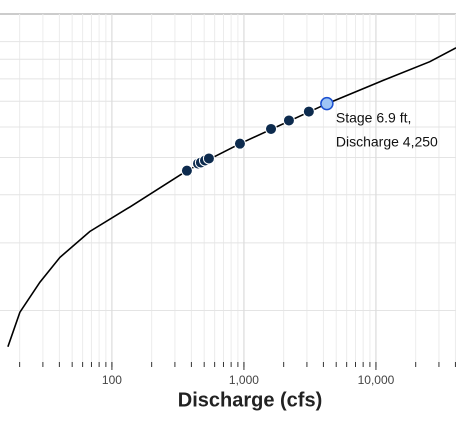  I want to click on x-tick-label: 10,000, so click(376, 380).